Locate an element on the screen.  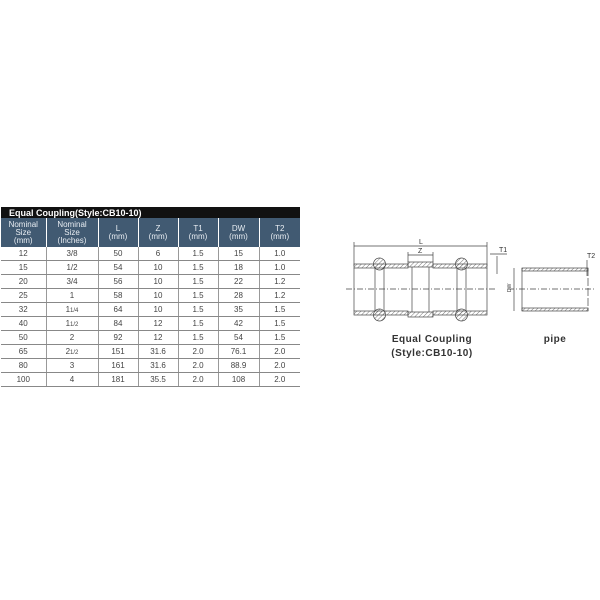
header-text: T1 is located at coordinates (198, 228).